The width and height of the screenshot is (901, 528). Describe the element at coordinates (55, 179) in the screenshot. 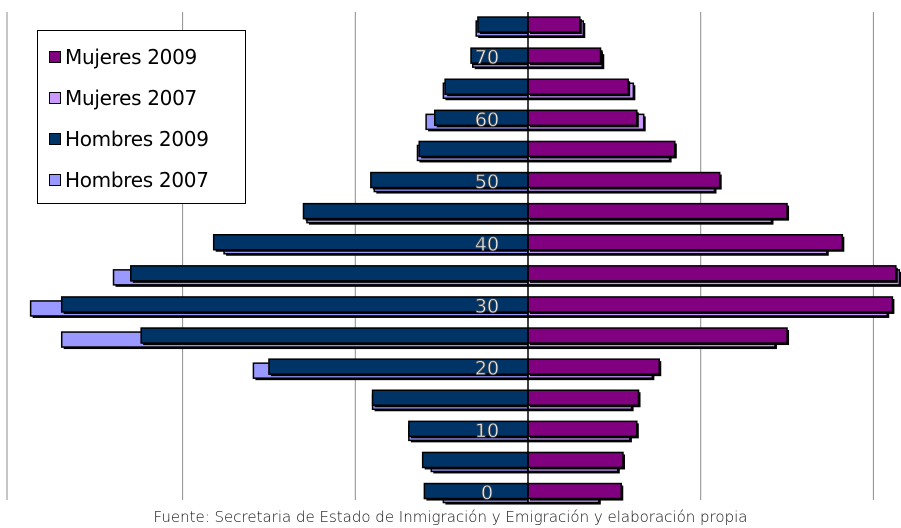

I see `legend-swatch-hombres-2007` at that location.